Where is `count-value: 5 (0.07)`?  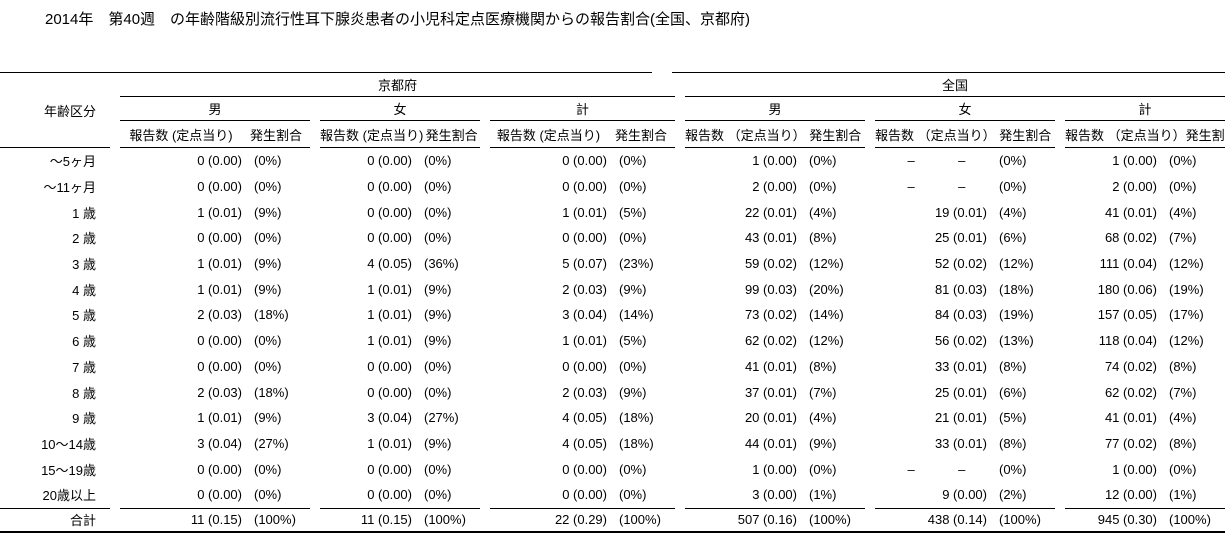
count-value: 5 (0.07) is located at coordinates (584, 264).